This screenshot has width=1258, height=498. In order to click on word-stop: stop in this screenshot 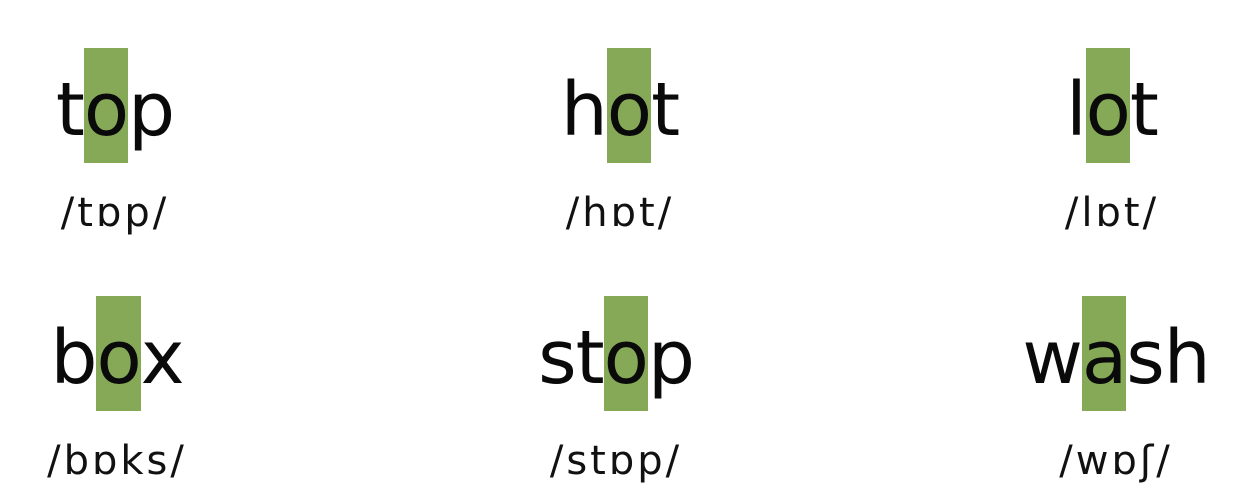, I will do `click(616, 353)`.